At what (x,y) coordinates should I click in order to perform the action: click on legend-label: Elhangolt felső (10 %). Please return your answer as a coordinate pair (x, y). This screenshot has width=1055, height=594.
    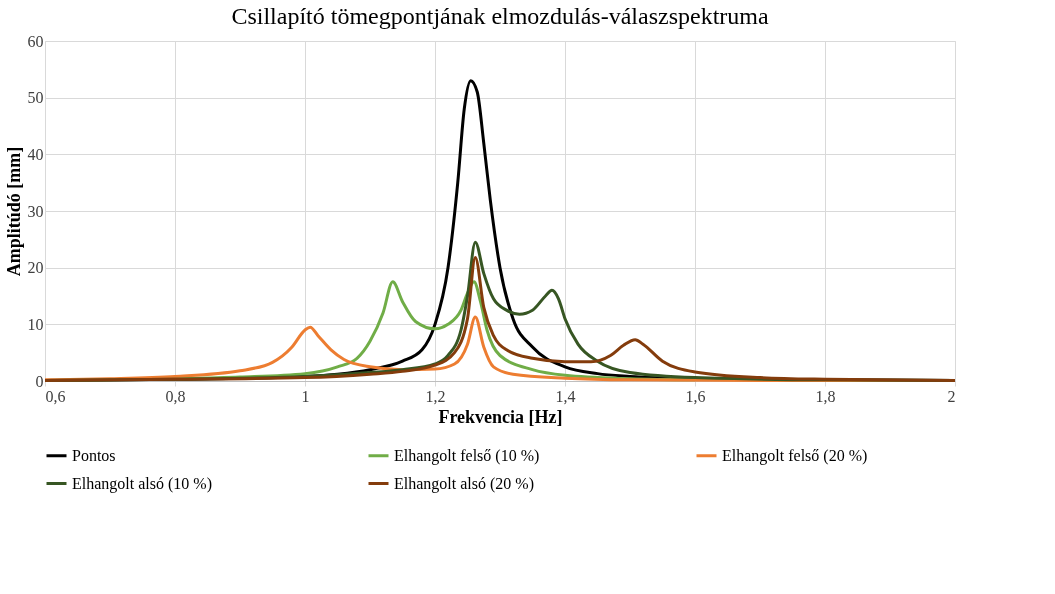
    Looking at the image, I should click on (467, 455).